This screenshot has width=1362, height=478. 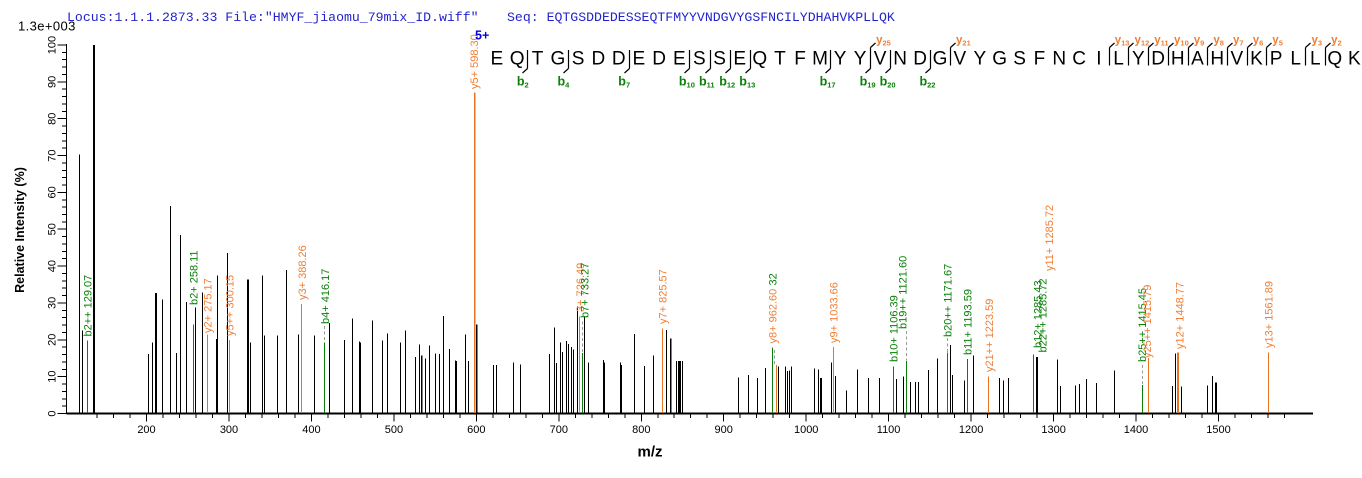 I want to click on svg-text: 1200, so click(x=971, y=430).